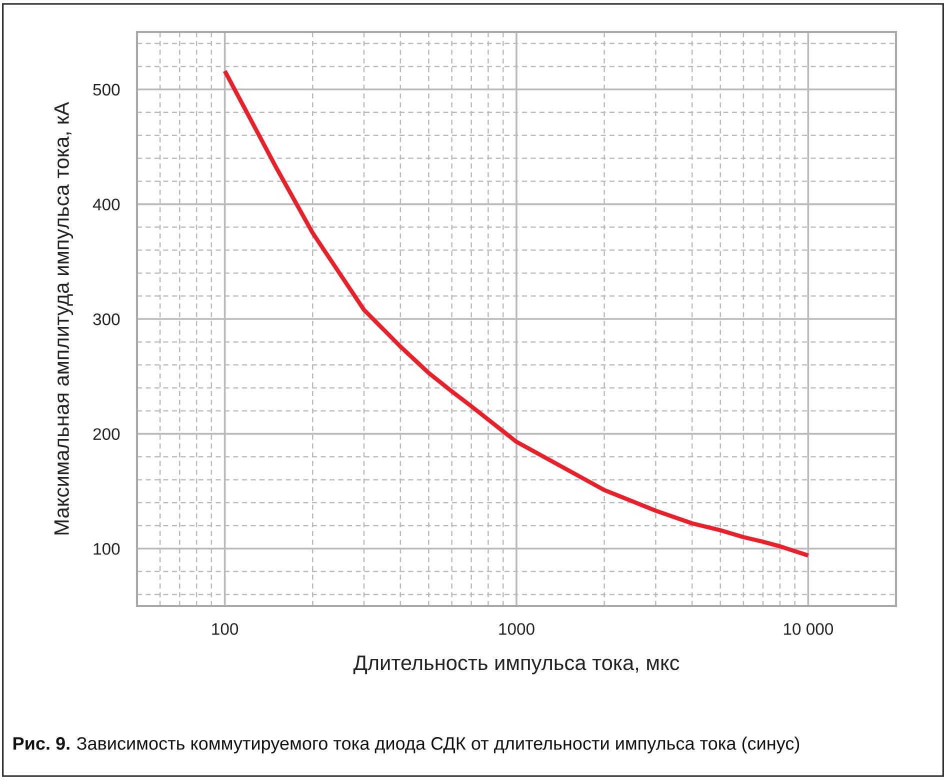 The image size is (946, 780). What do you see at coordinates (438, 745) in the screenshot?
I see `text: Зависимость коммутируемого тока диода СДК от длительности импульса тока (синус)` at bounding box center [438, 745].